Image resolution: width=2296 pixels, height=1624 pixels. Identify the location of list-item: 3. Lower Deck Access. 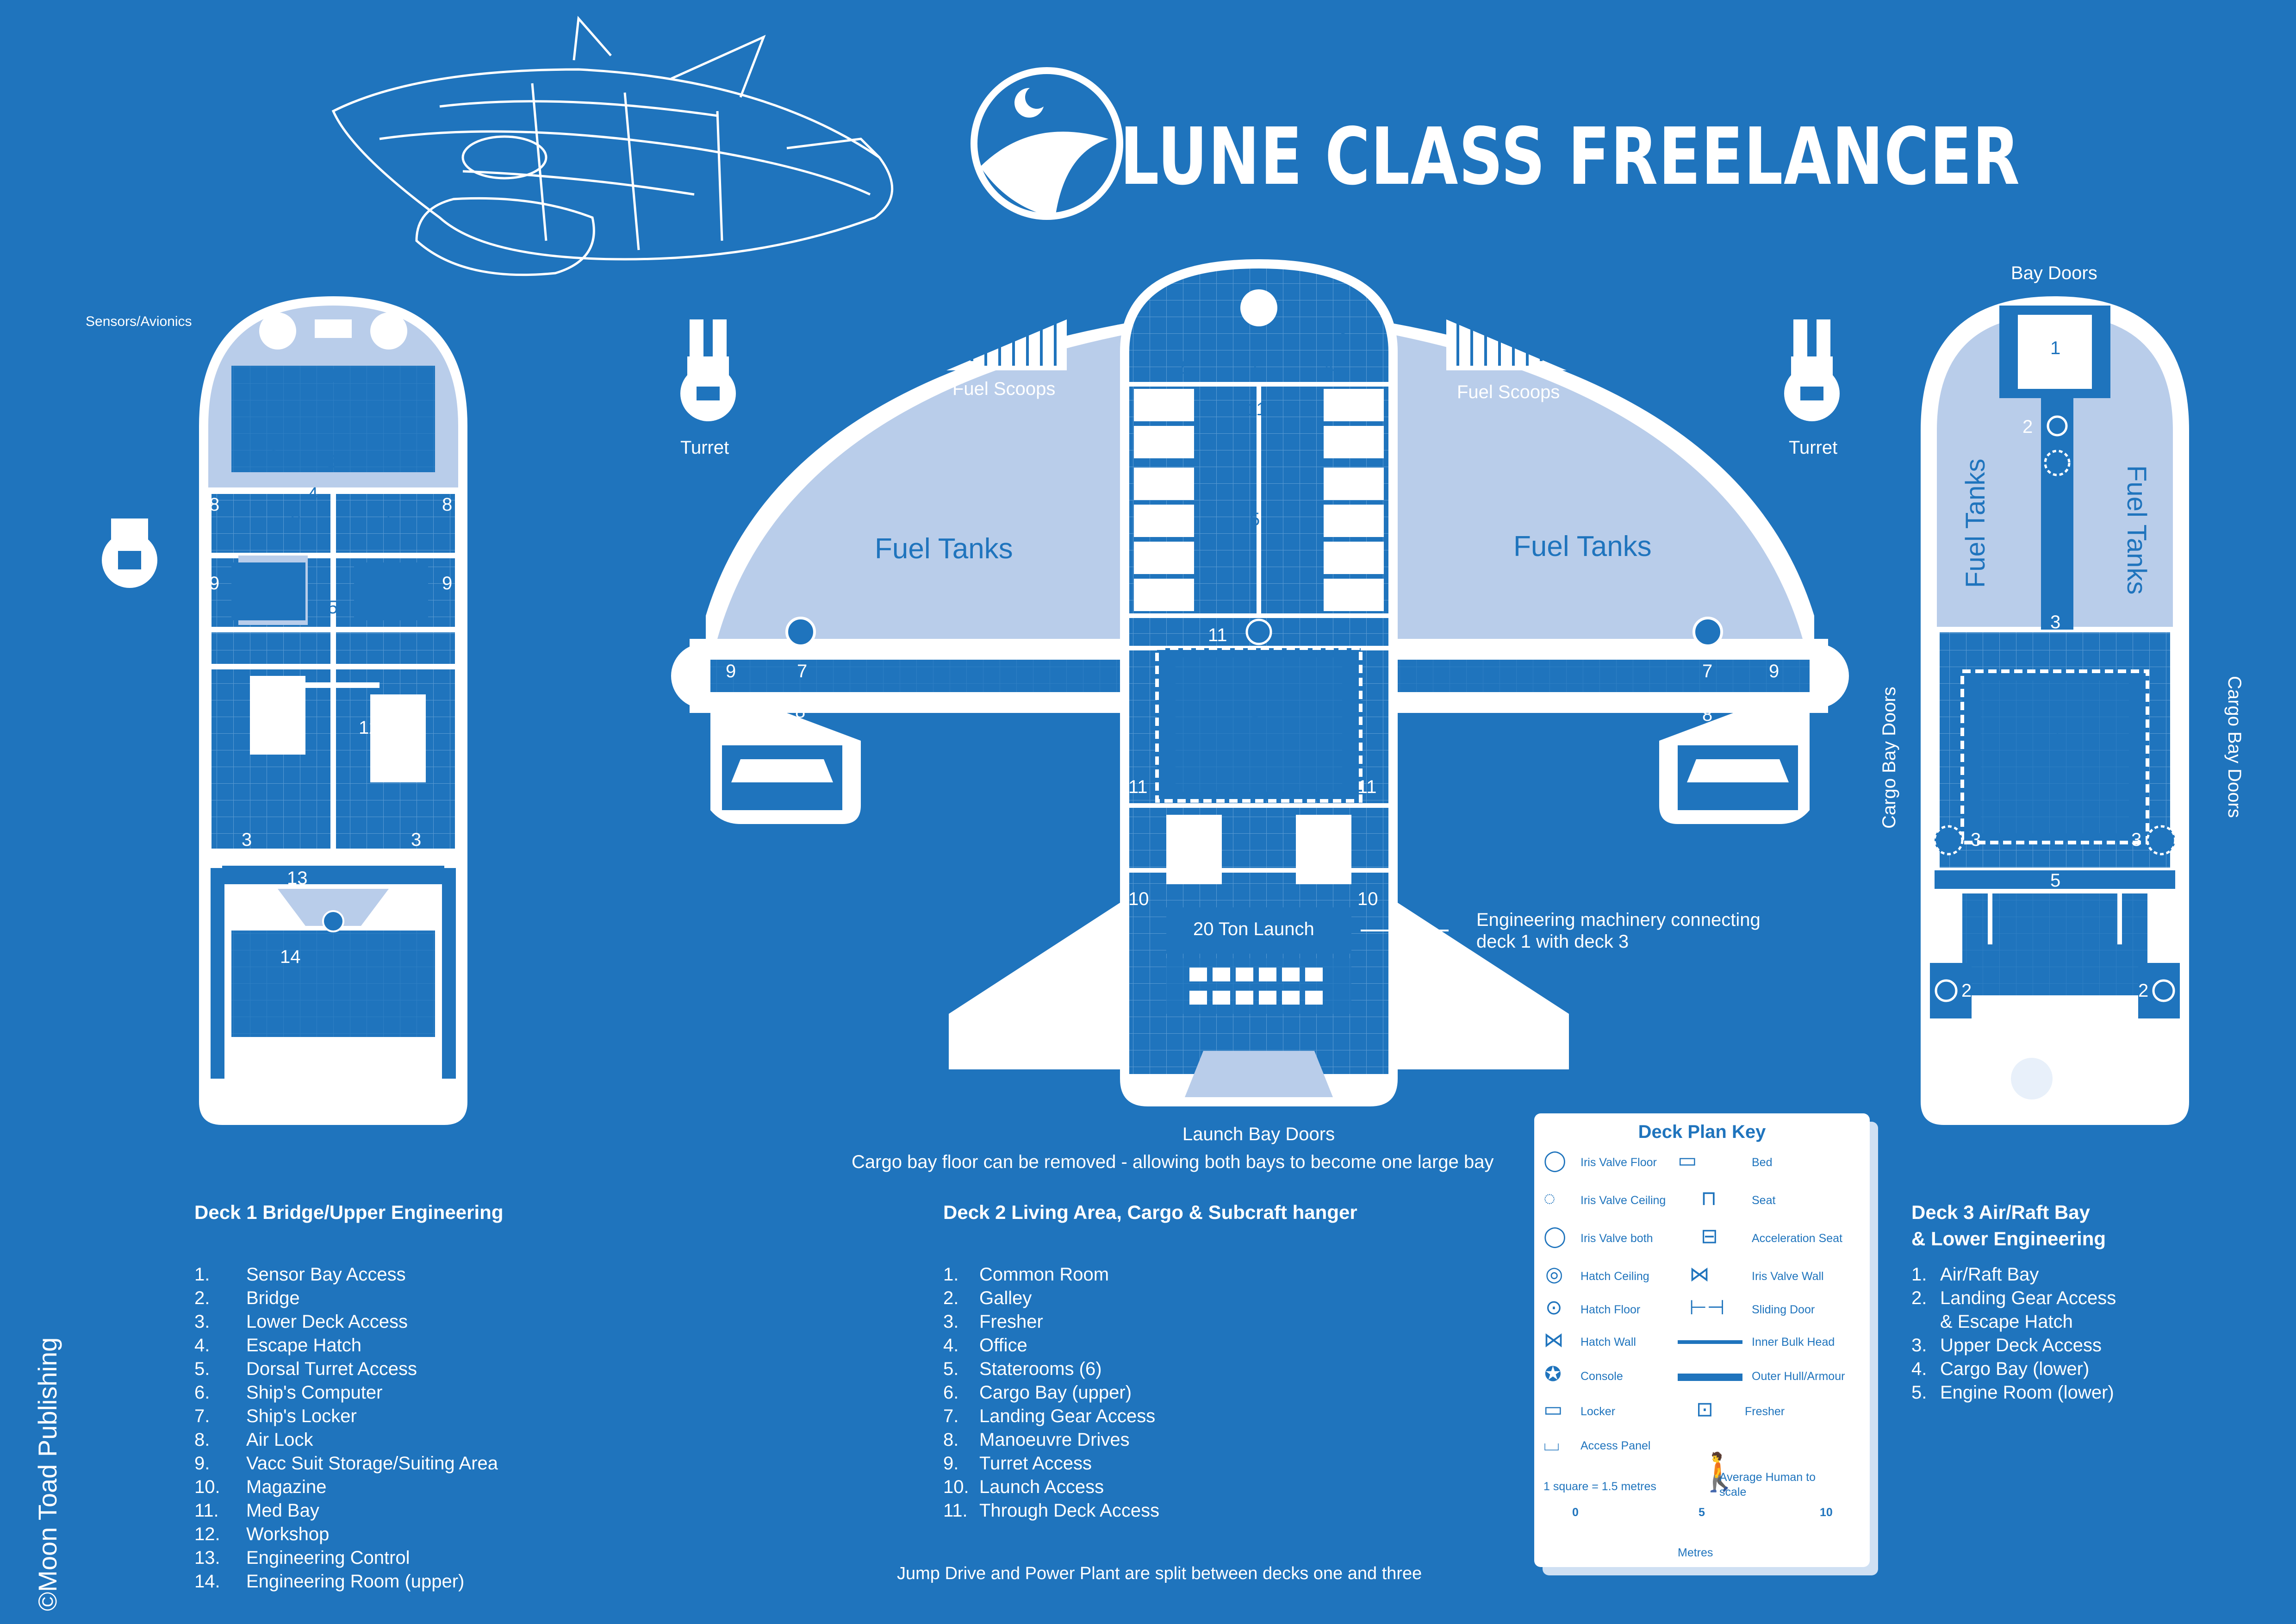
(301, 1322).